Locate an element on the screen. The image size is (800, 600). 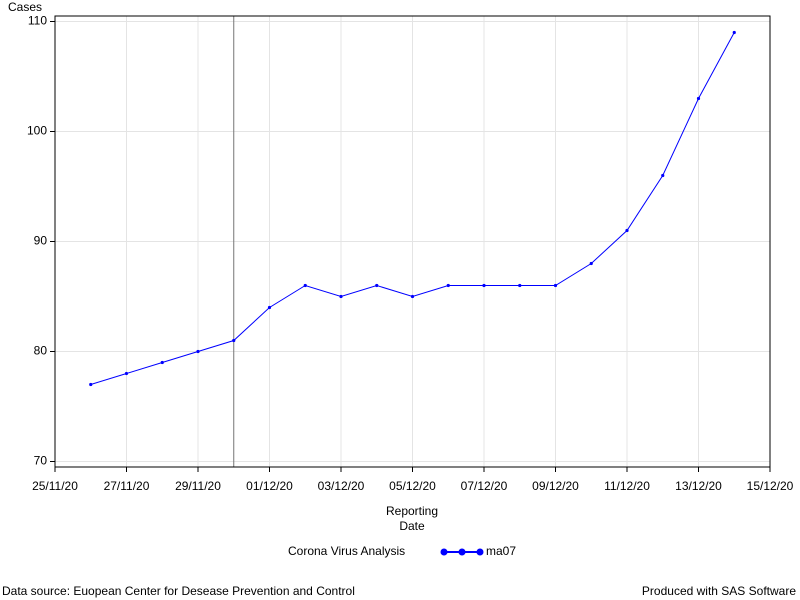
x-tick-label: 15/12/20 is located at coordinates (770, 486).